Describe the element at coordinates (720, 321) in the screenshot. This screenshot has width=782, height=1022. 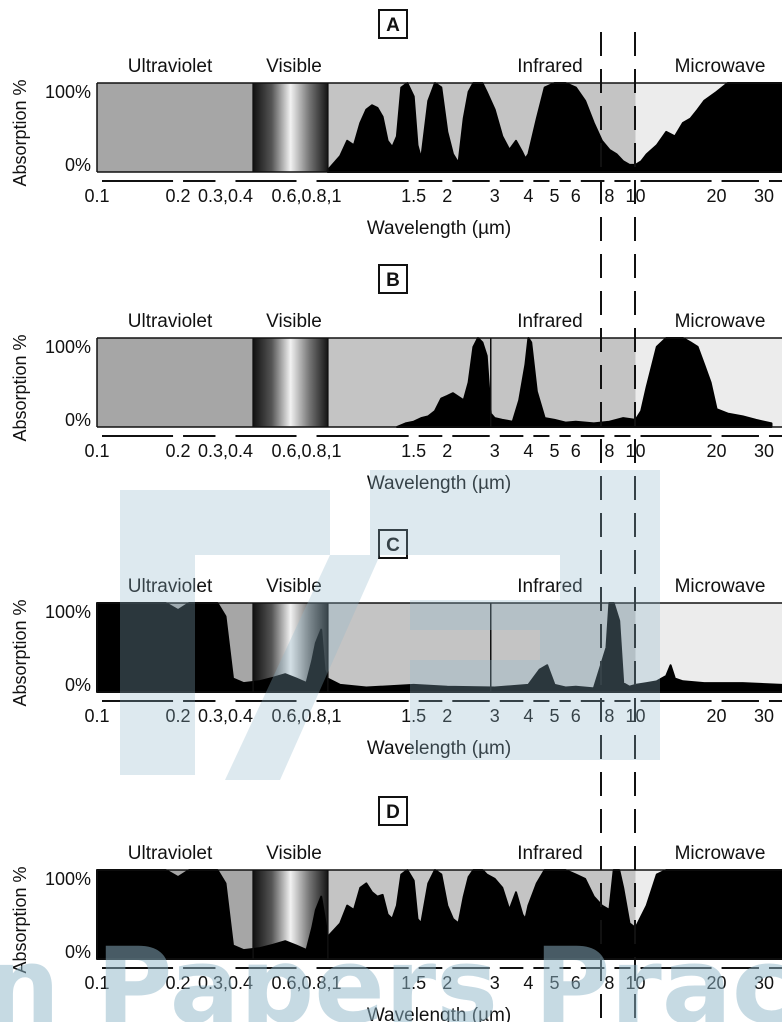
I see `region-label-microwave: Microwave` at that location.